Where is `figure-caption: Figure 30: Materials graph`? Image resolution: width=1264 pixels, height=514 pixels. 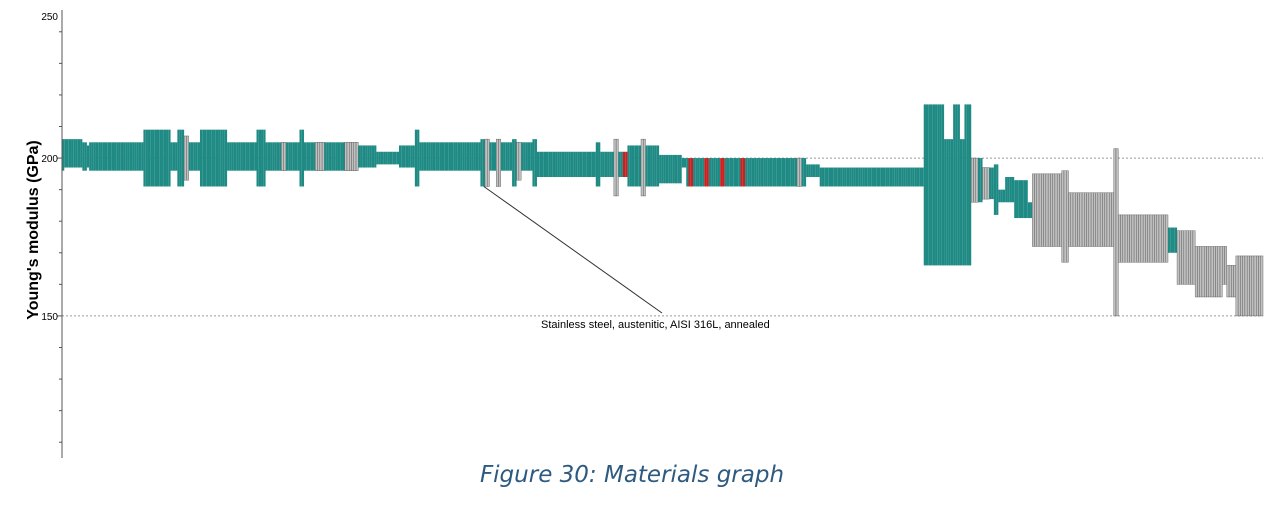
figure-caption: Figure 30: Materials graph is located at coordinates (632, 475).